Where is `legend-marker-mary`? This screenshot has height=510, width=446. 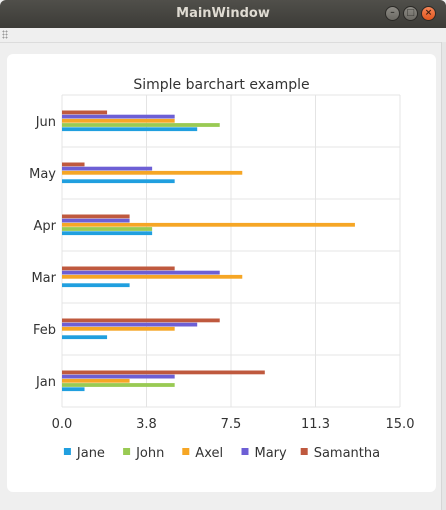 legend-marker-mary is located at coordinates (245, 451).